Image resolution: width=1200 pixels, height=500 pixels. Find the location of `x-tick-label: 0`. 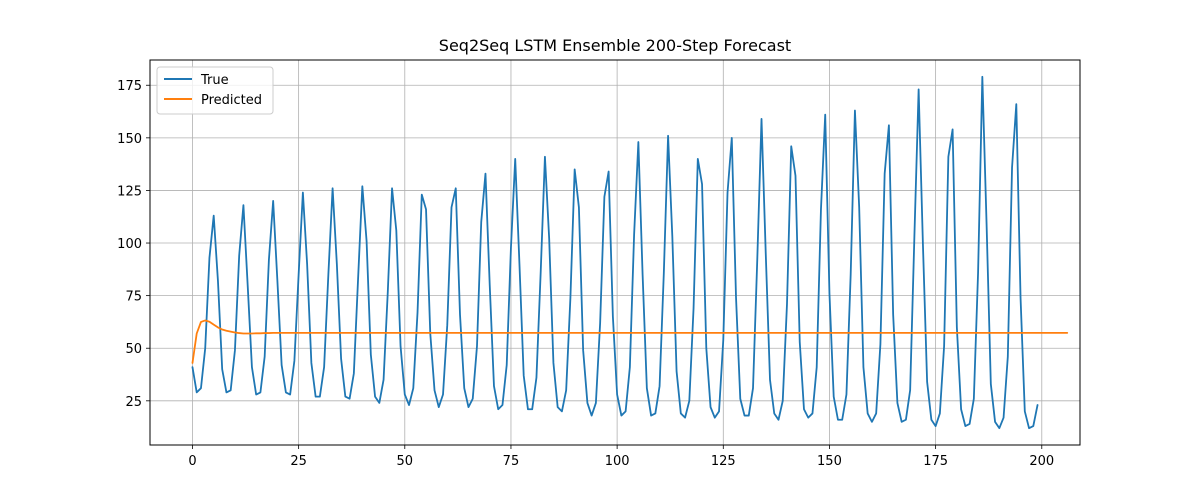

x-tick-label: 0 is located at coordinates (192, 461).